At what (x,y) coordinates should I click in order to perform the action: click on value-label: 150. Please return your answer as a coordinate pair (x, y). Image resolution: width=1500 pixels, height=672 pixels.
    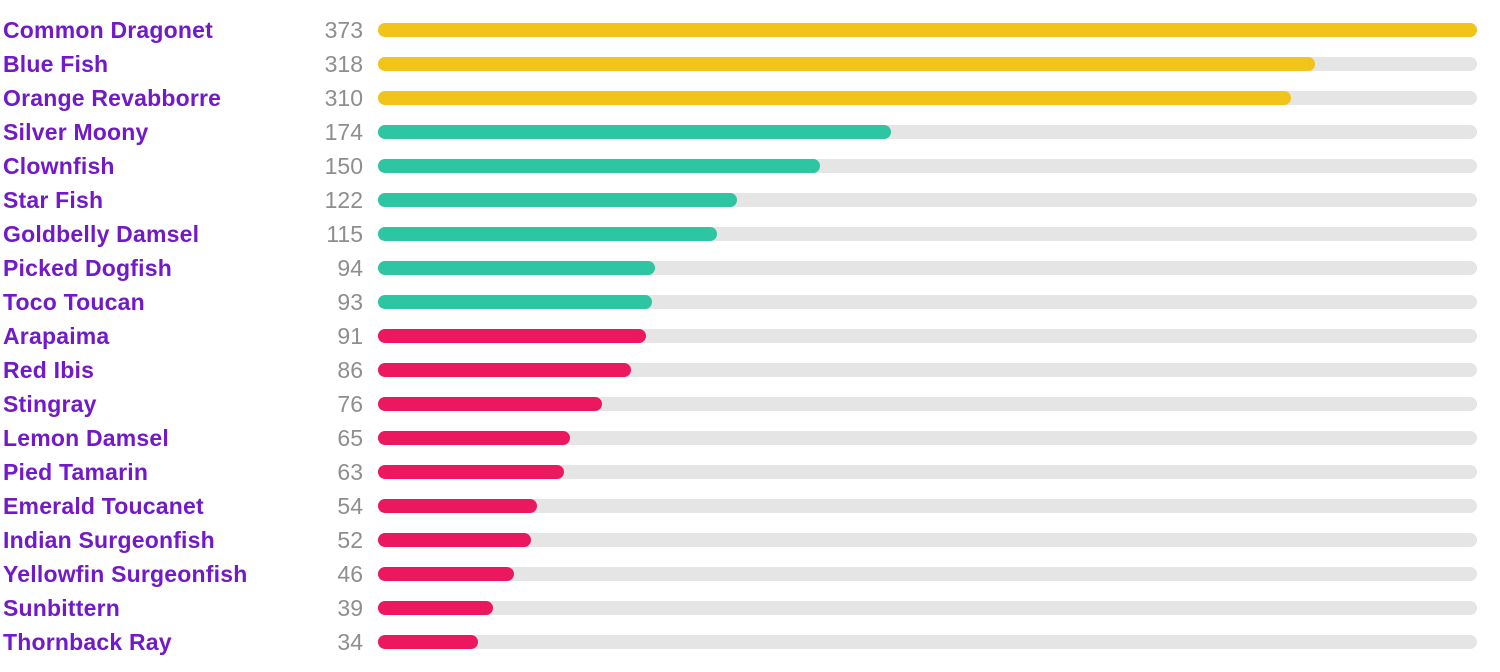
    Looking at the image, I should click on (343, 165).